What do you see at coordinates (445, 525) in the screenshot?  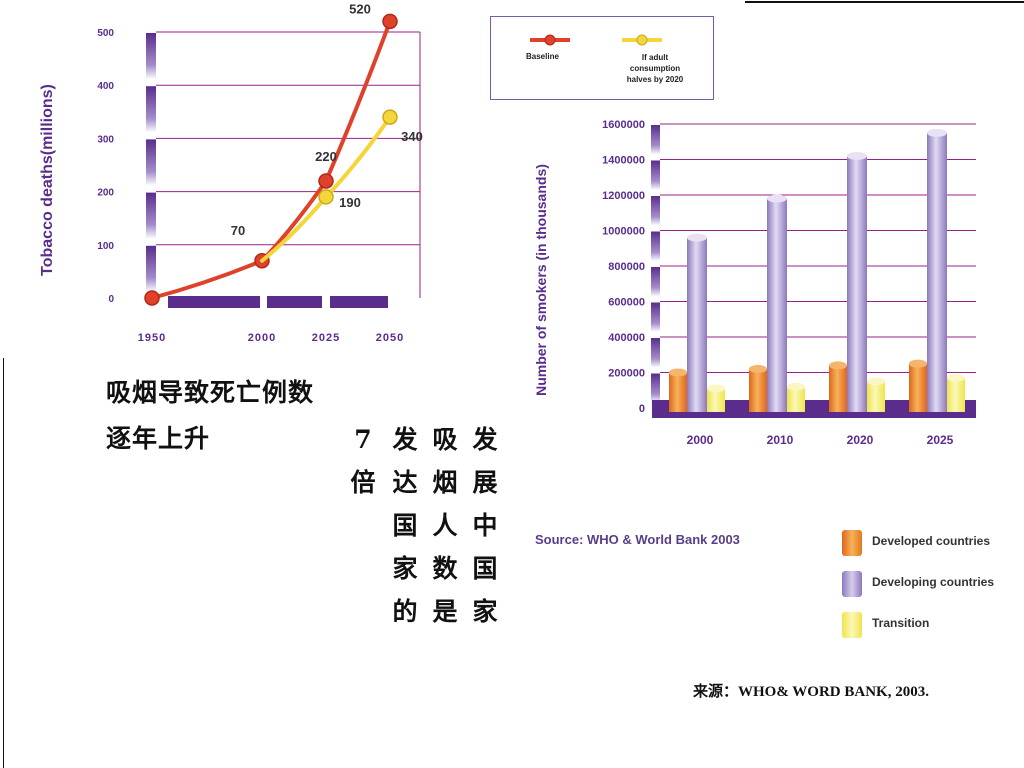 I see `vertical-col-2: 吸烟人数是` at bounding box center [445, 525].